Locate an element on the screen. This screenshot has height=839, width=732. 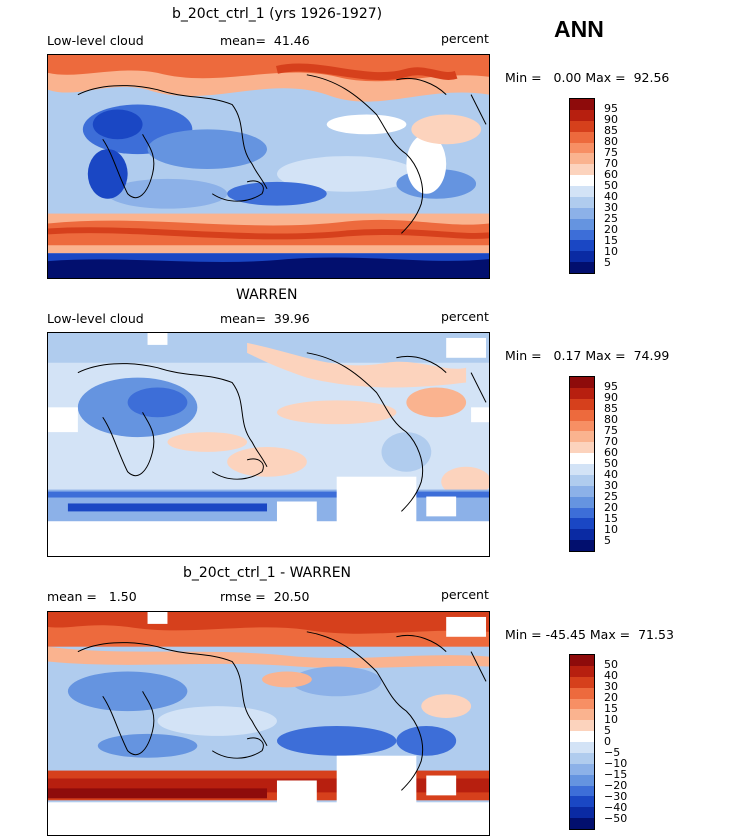
panel-3-title: b_20ct_ctrl_1 - WARREN is located at coordinates (267, 573).